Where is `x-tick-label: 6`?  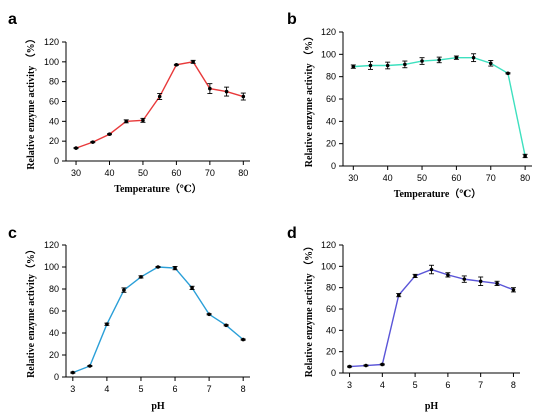 x-tick-label: 6 is located at coordinates (175, 389).